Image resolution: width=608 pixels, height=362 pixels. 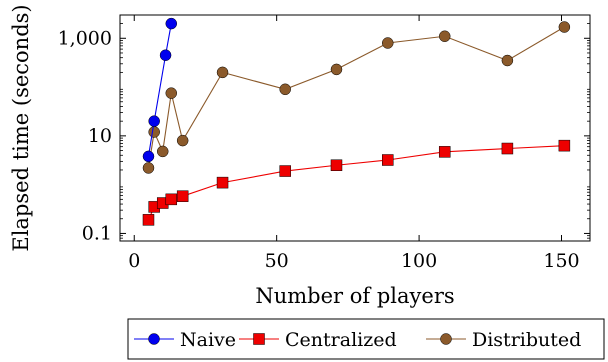 I want to click on legend-naive-label: Naive, so click(x=208, y=340).